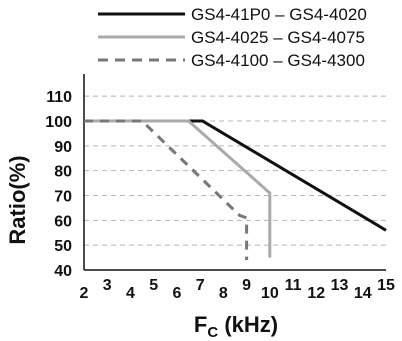 Image resolution: width=402 pixels, height=341 pixels. Describe the element at coordinates (130, 293) in the screenshot. I see `x-tick-label: 4` at that location.